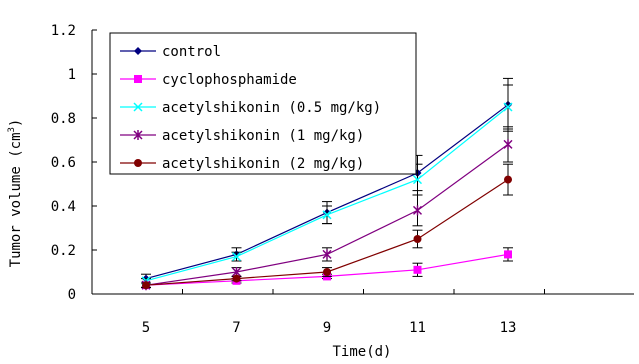 This screenshot has height=364, width=639. I want to click on legend-item-0: control, so click(170, 52).